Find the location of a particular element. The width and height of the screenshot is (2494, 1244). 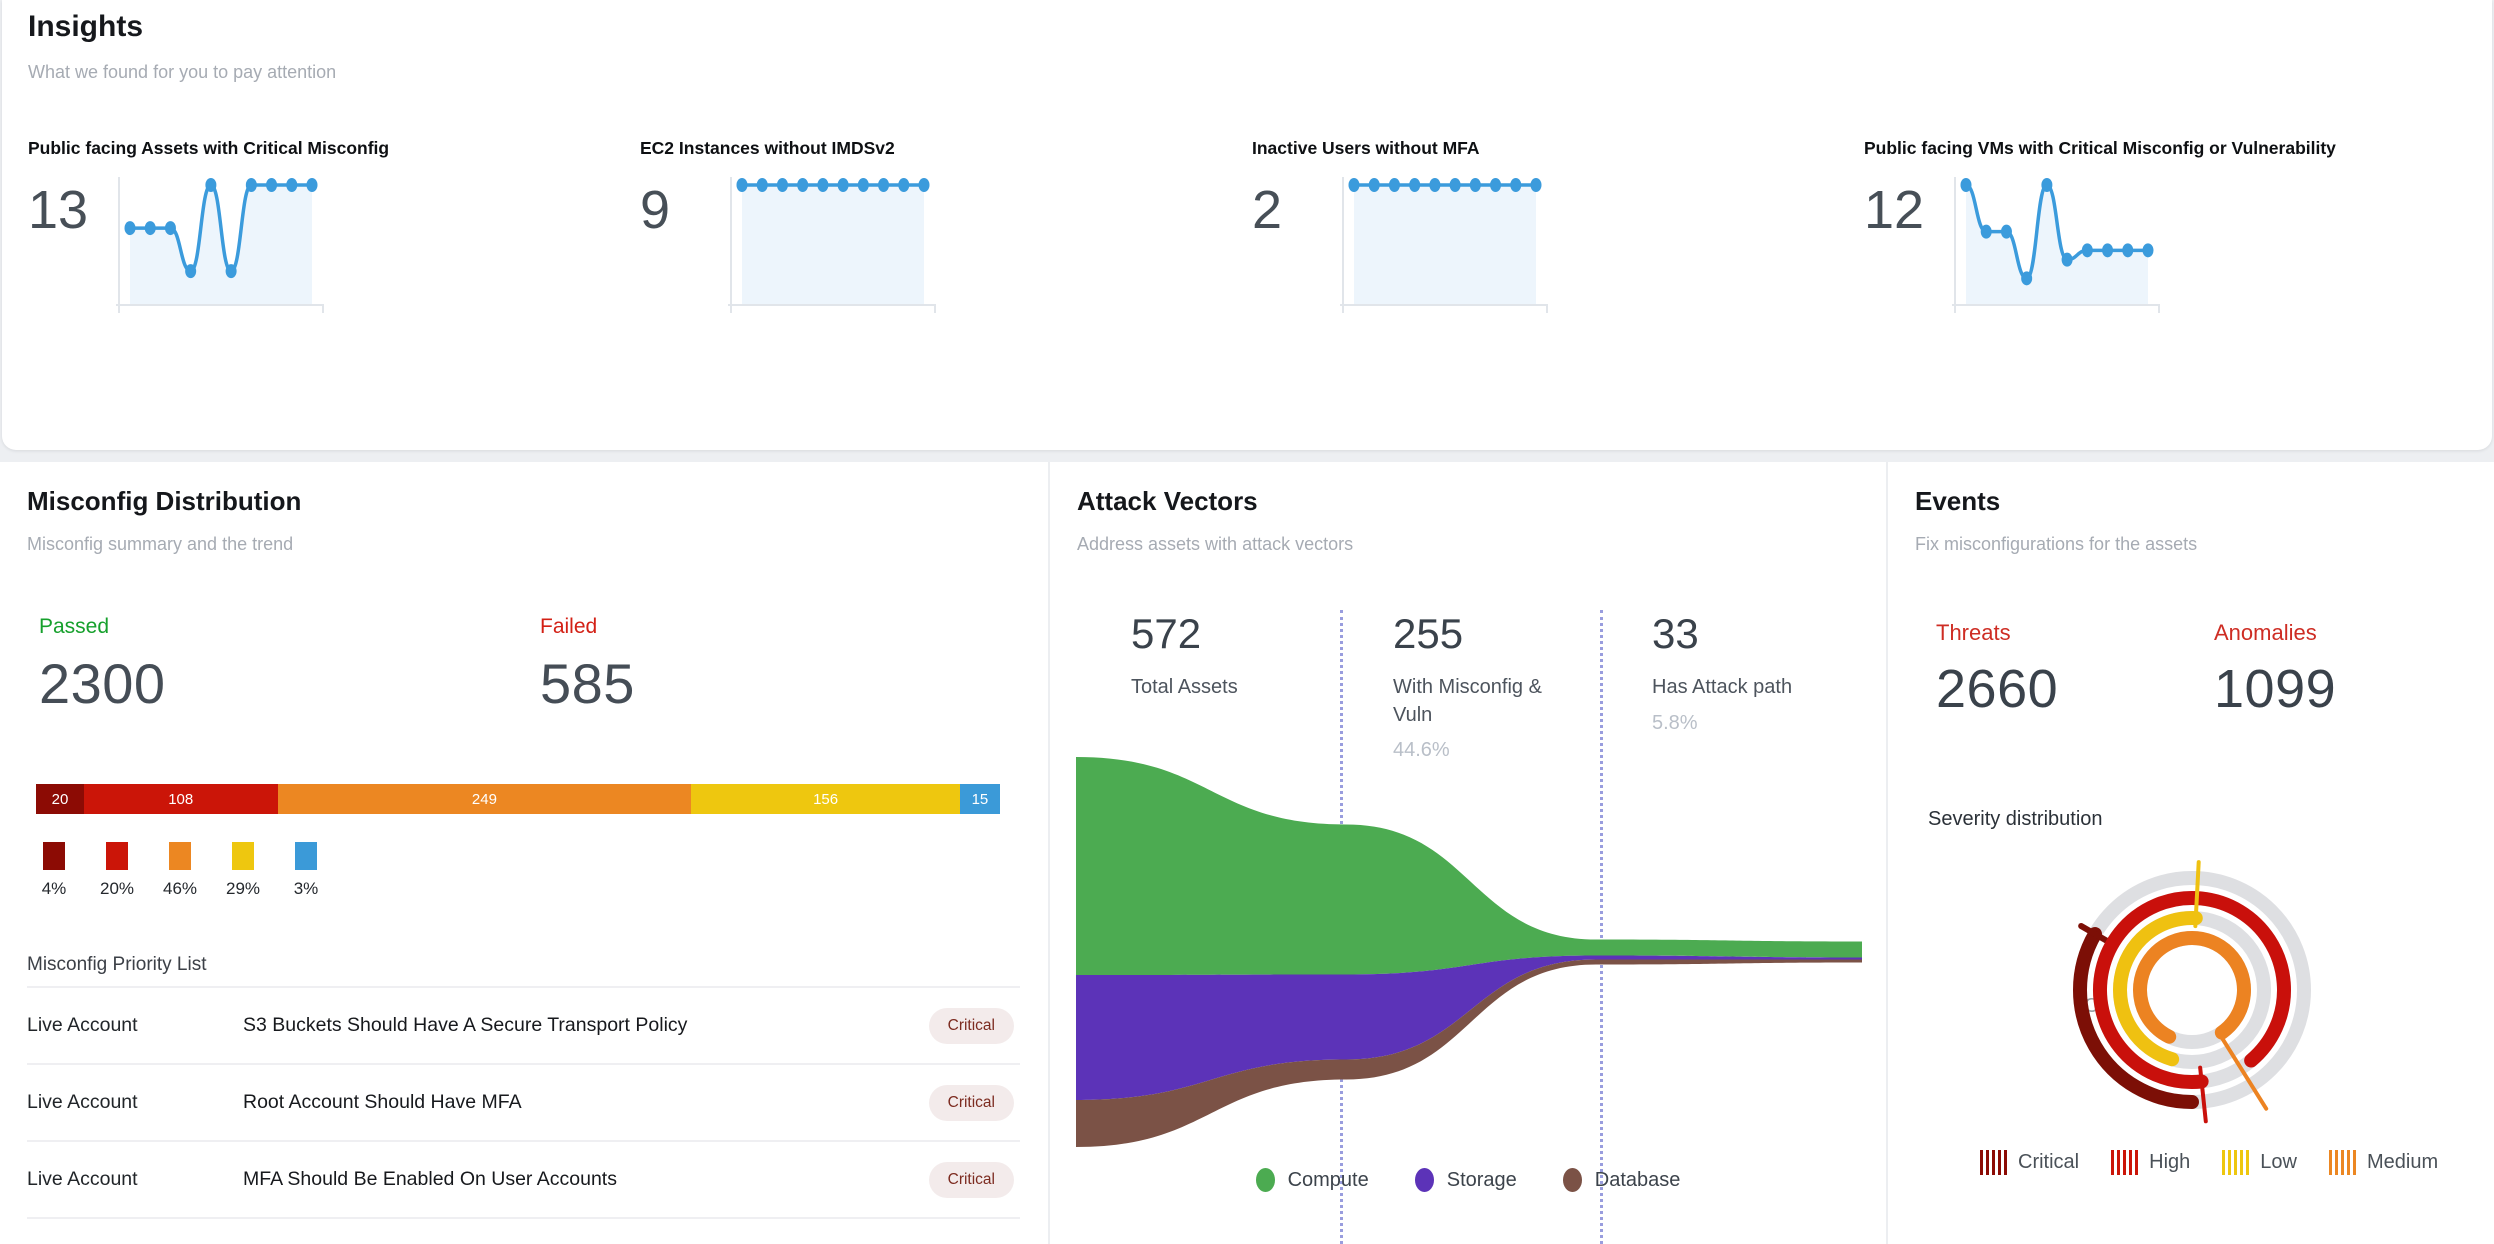

failed-stat: Failed 585 is located at coordinates (587, 665).